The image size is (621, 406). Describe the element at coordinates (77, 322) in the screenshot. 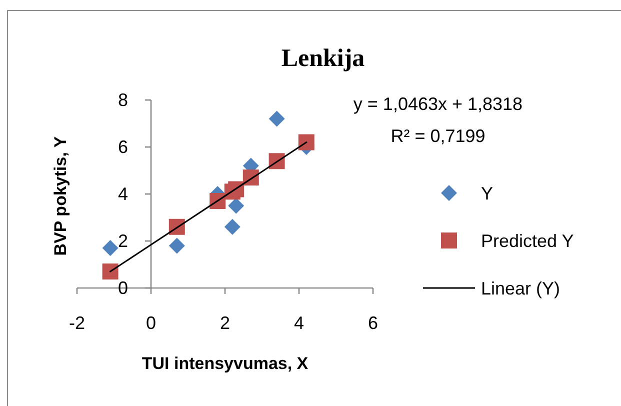

I see `x-tick-label: -2` at that location.